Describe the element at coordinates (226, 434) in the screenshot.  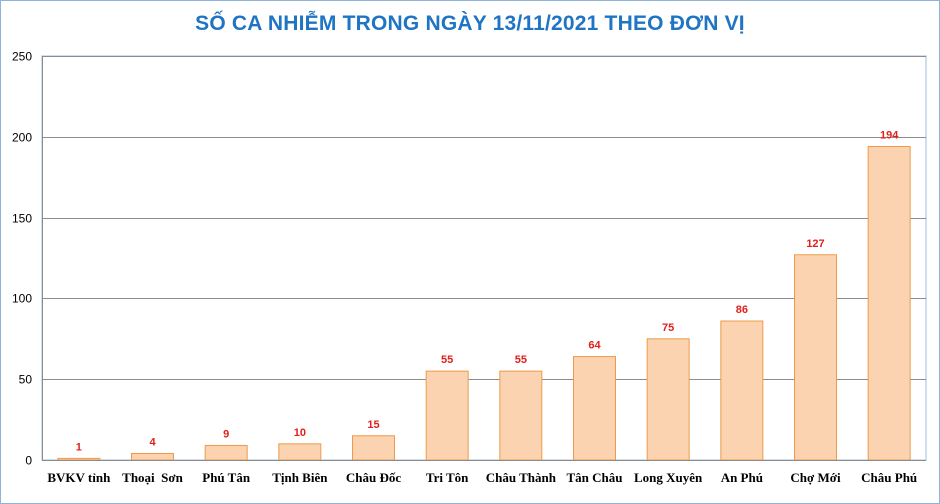
I see `data-label: 9` at that location.